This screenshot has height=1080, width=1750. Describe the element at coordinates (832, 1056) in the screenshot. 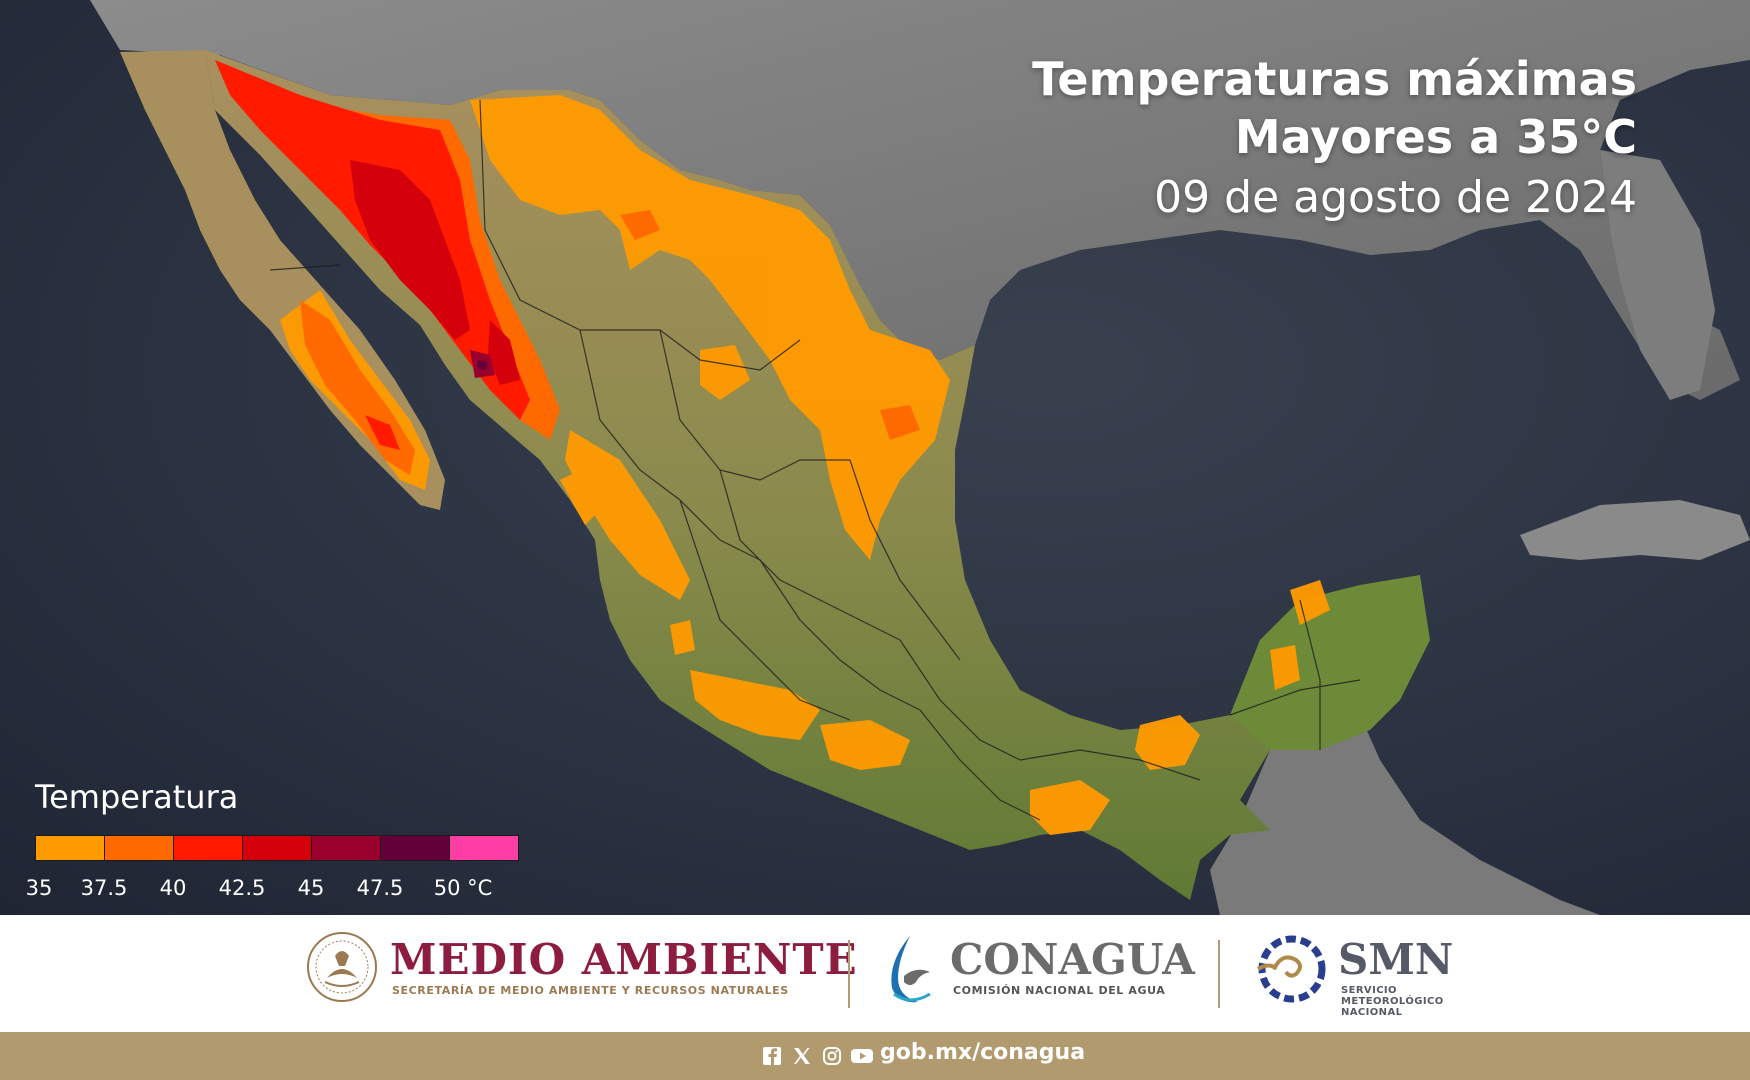

I see `instagram-icon` at that location.